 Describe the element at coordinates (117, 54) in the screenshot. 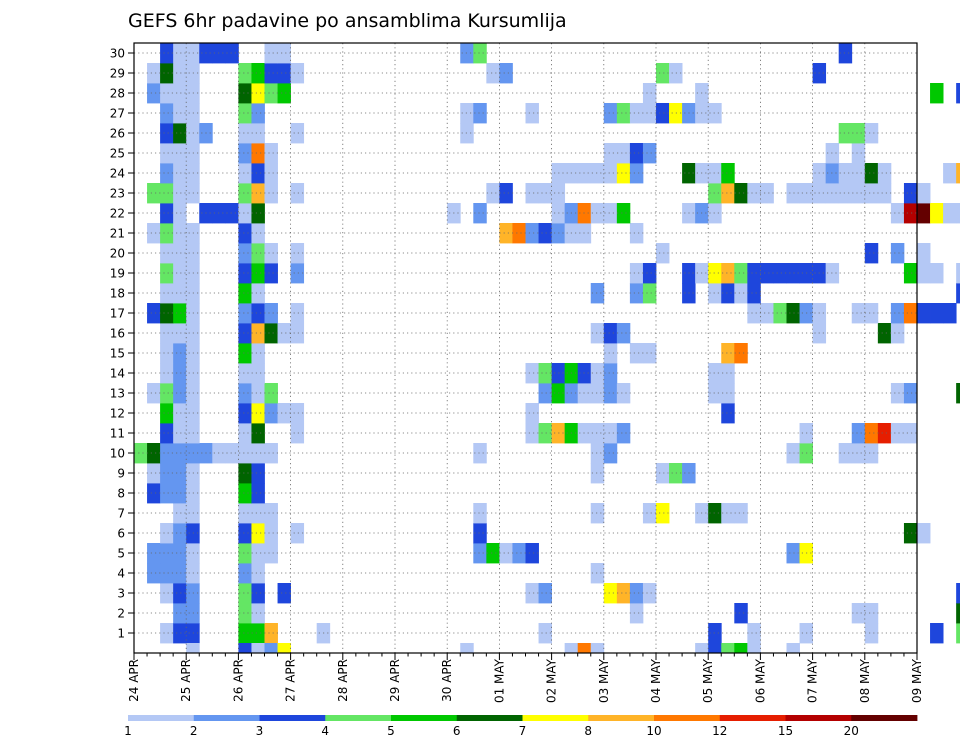

I see `y-tick-label: 30` at that location.